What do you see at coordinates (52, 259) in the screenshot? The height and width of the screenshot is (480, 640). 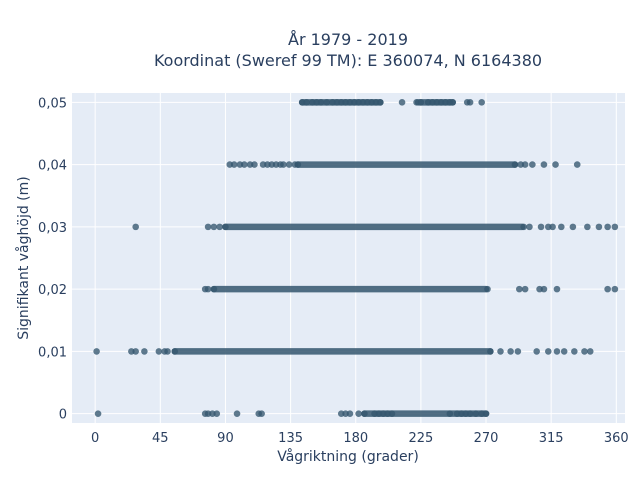 I see `y-tick-labels: 0 0,01 0,02 0,03 0,04 0,05` at bounding box center [52, 259].